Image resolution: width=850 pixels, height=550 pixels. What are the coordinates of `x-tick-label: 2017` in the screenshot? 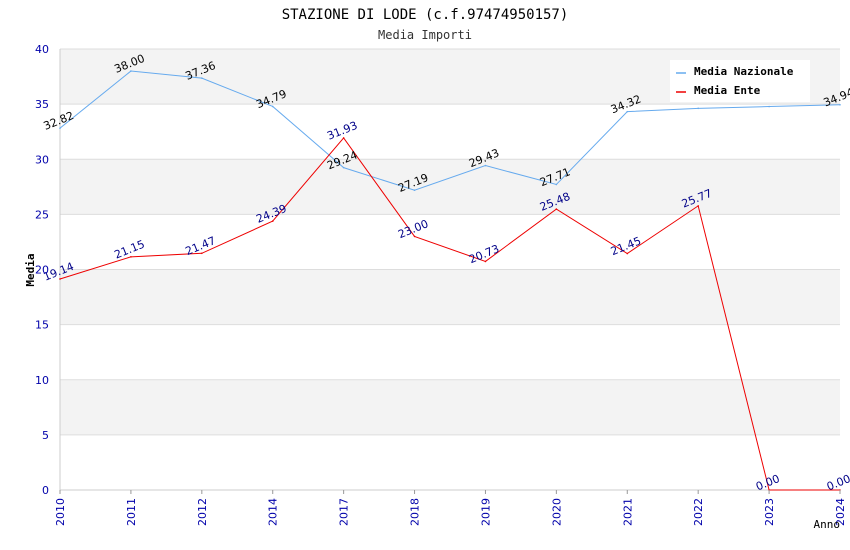 It's located at (344, 512).